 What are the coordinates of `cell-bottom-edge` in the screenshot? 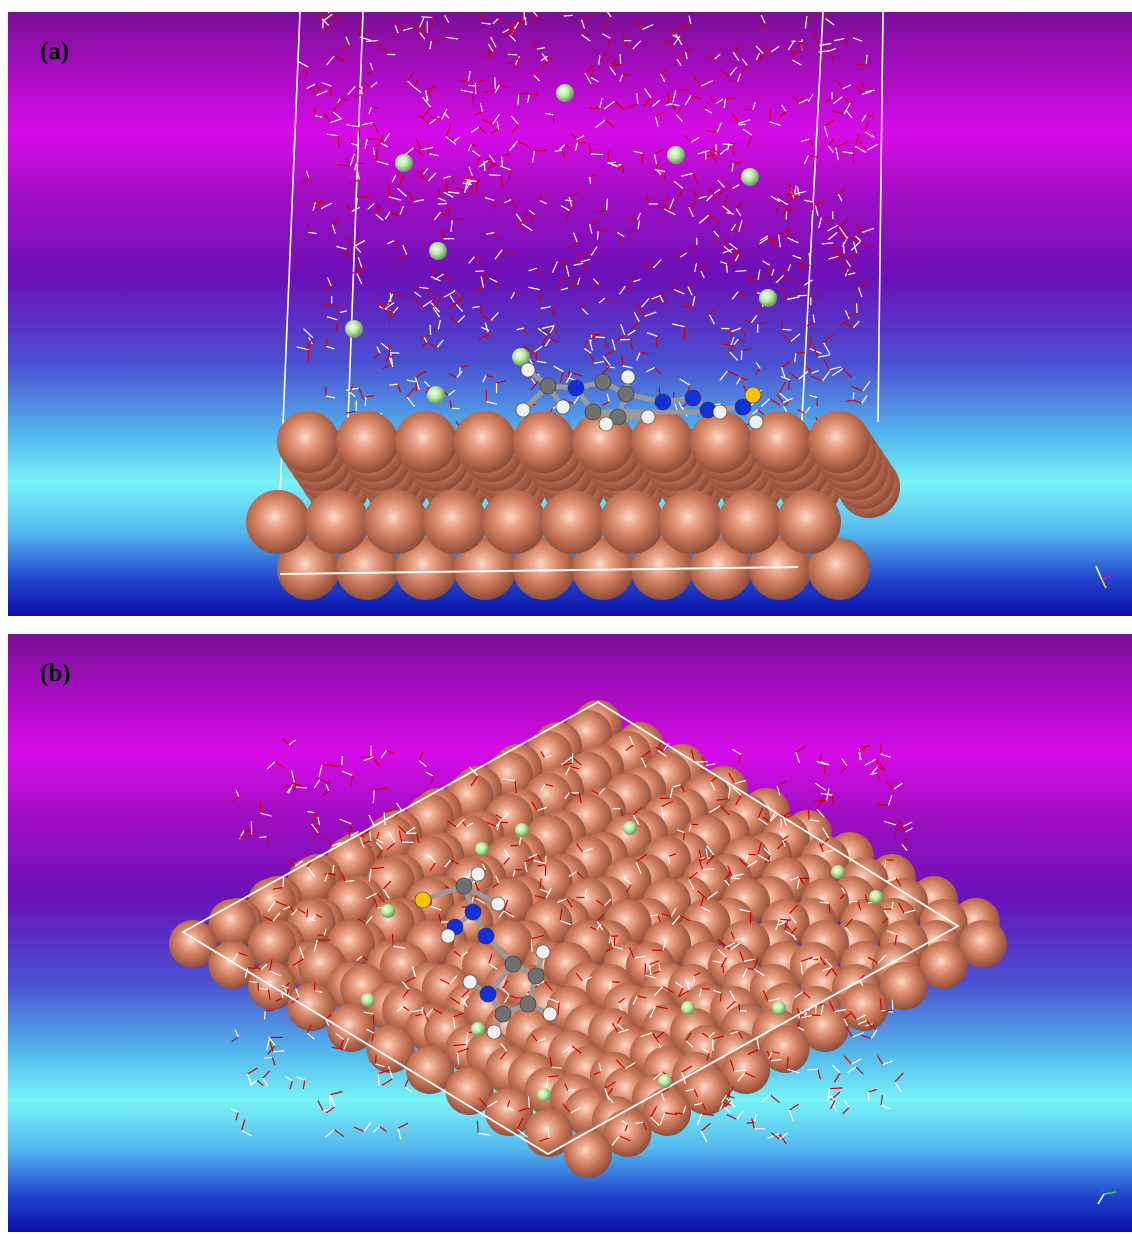 It's located at (539, 570).